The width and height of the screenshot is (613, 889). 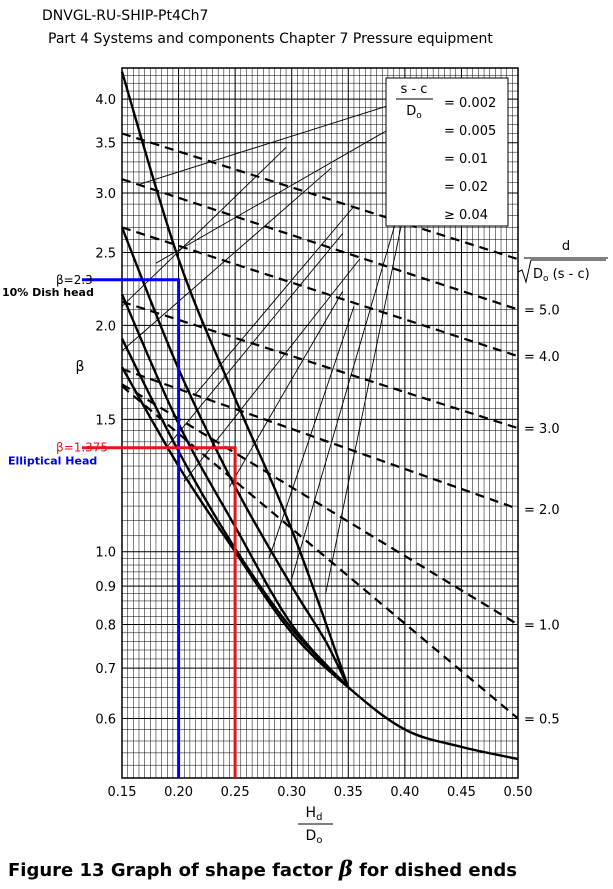 I want to click on dashed-title-numerator: d, so click(x=566, y=246).